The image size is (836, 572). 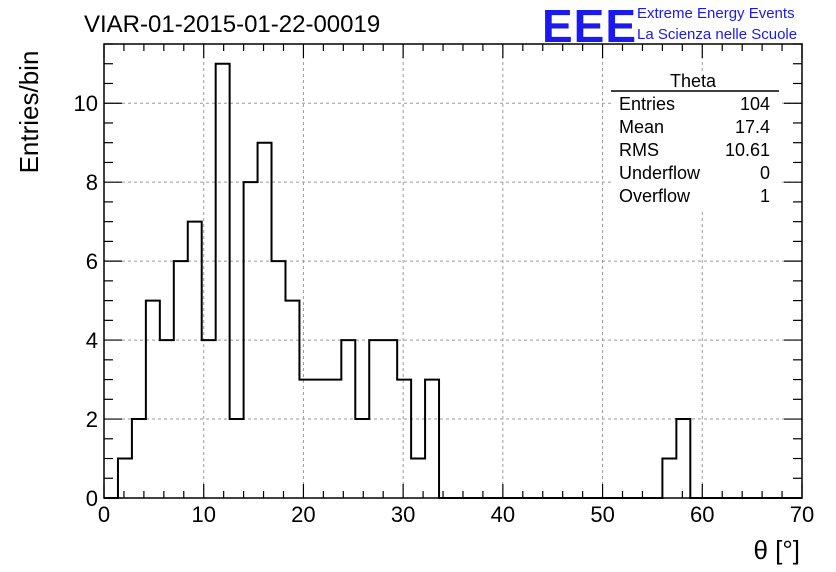 I want to click on stats-value-underflow: 0, so click(x=765, y=173).